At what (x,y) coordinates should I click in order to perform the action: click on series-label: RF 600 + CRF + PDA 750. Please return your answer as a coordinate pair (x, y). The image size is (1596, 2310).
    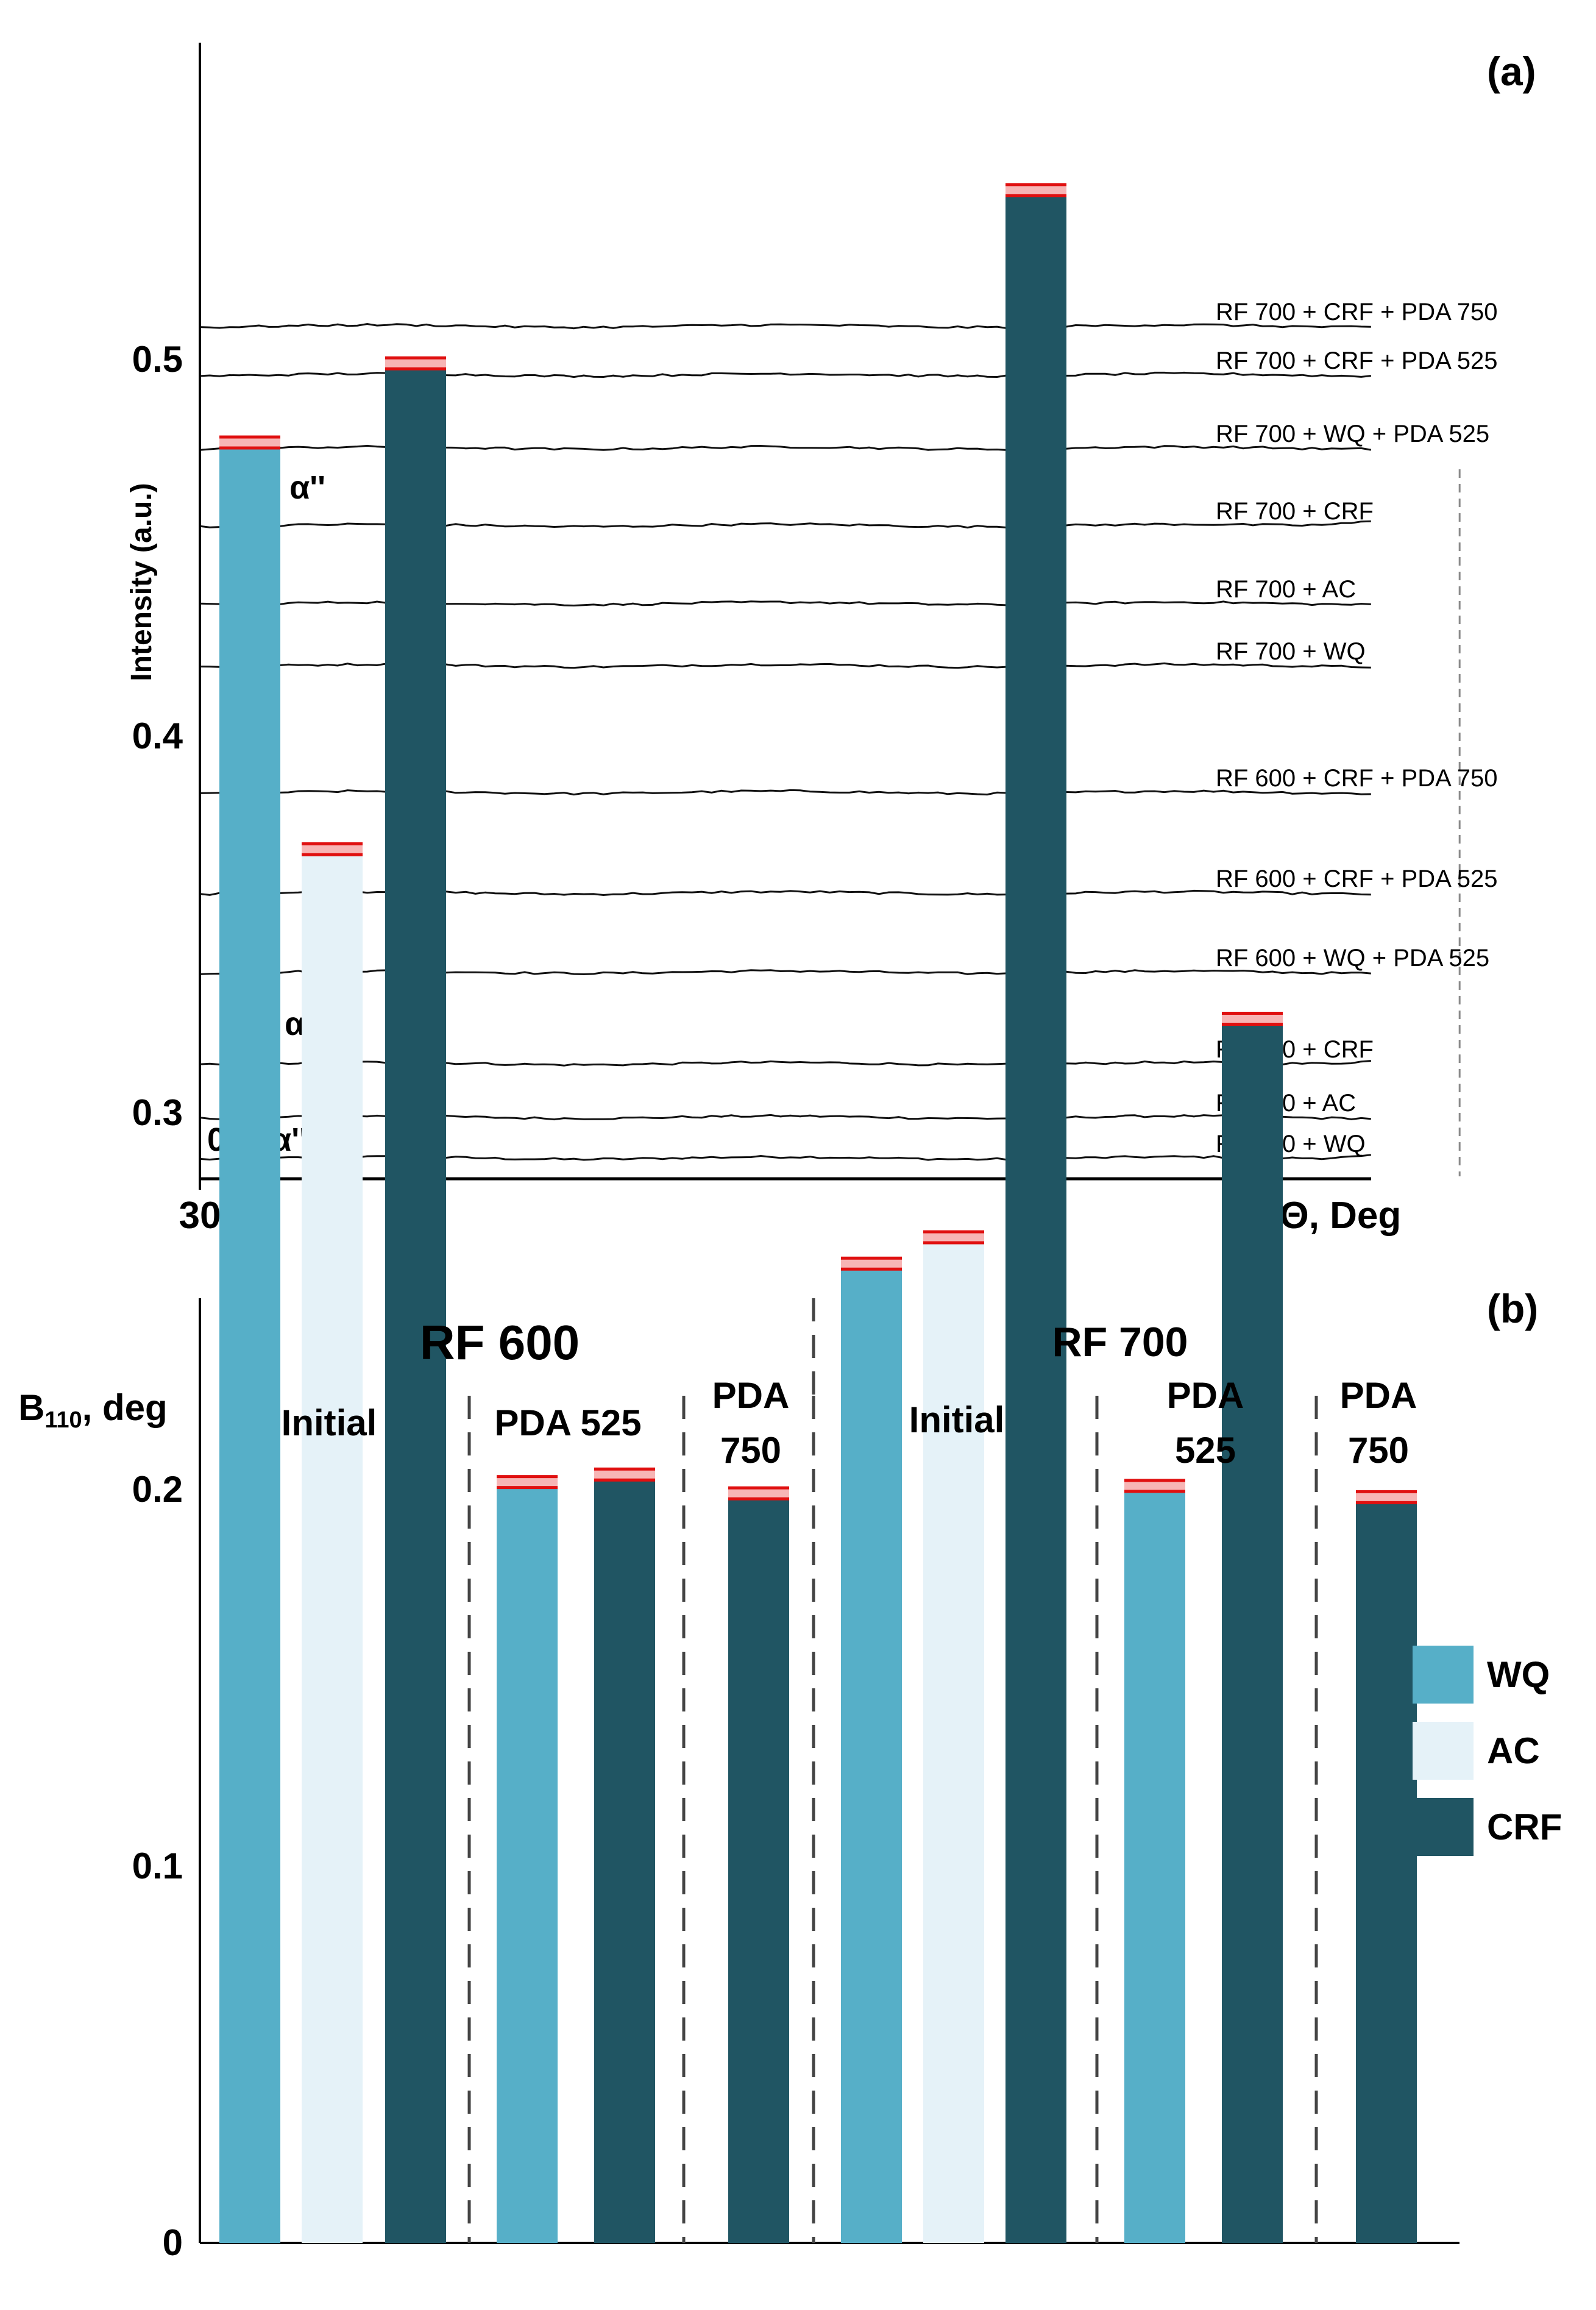
    Looking at the image, I should click on (1356, 779).